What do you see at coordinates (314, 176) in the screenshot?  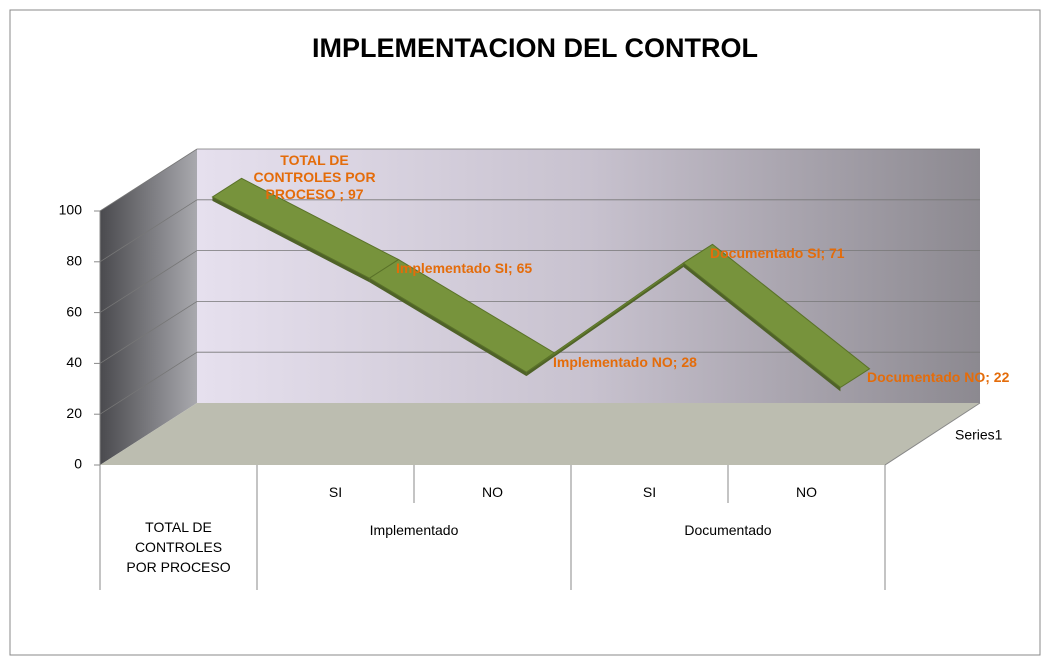 I see `data-label: TOTAL DE CONTROLES POR PROCESO ; 97` at bounding box center [314, 176].